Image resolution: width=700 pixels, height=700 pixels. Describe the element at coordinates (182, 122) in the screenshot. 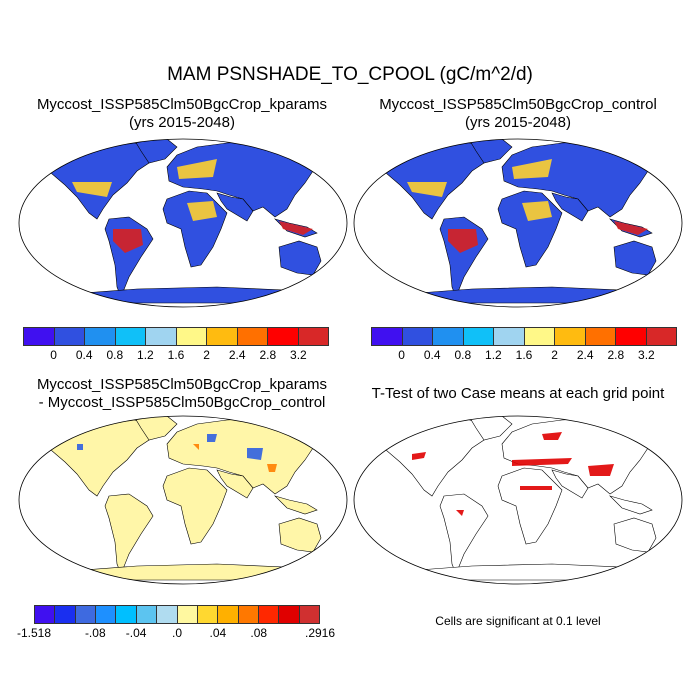

I see `panel-1-title-line2: (yrs 2015-2048)` at that location.